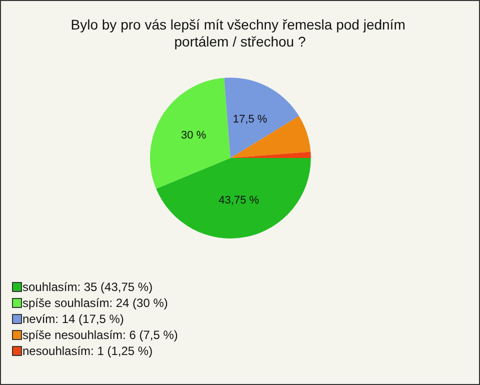 The height and width of the screenshot is (385, 480). I want to click on chart-title: Bylo by pro vás lepší mít všechny řemesla pod jedním portálem / střechou ?, so click(240, 33).